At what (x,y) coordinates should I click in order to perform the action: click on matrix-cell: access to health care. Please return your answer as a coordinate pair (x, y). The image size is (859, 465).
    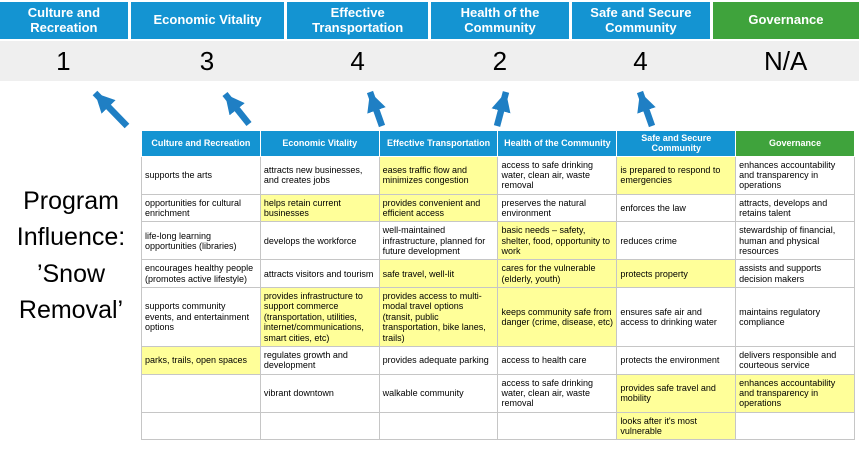
    Looking at the image, I should click on (557, 360).